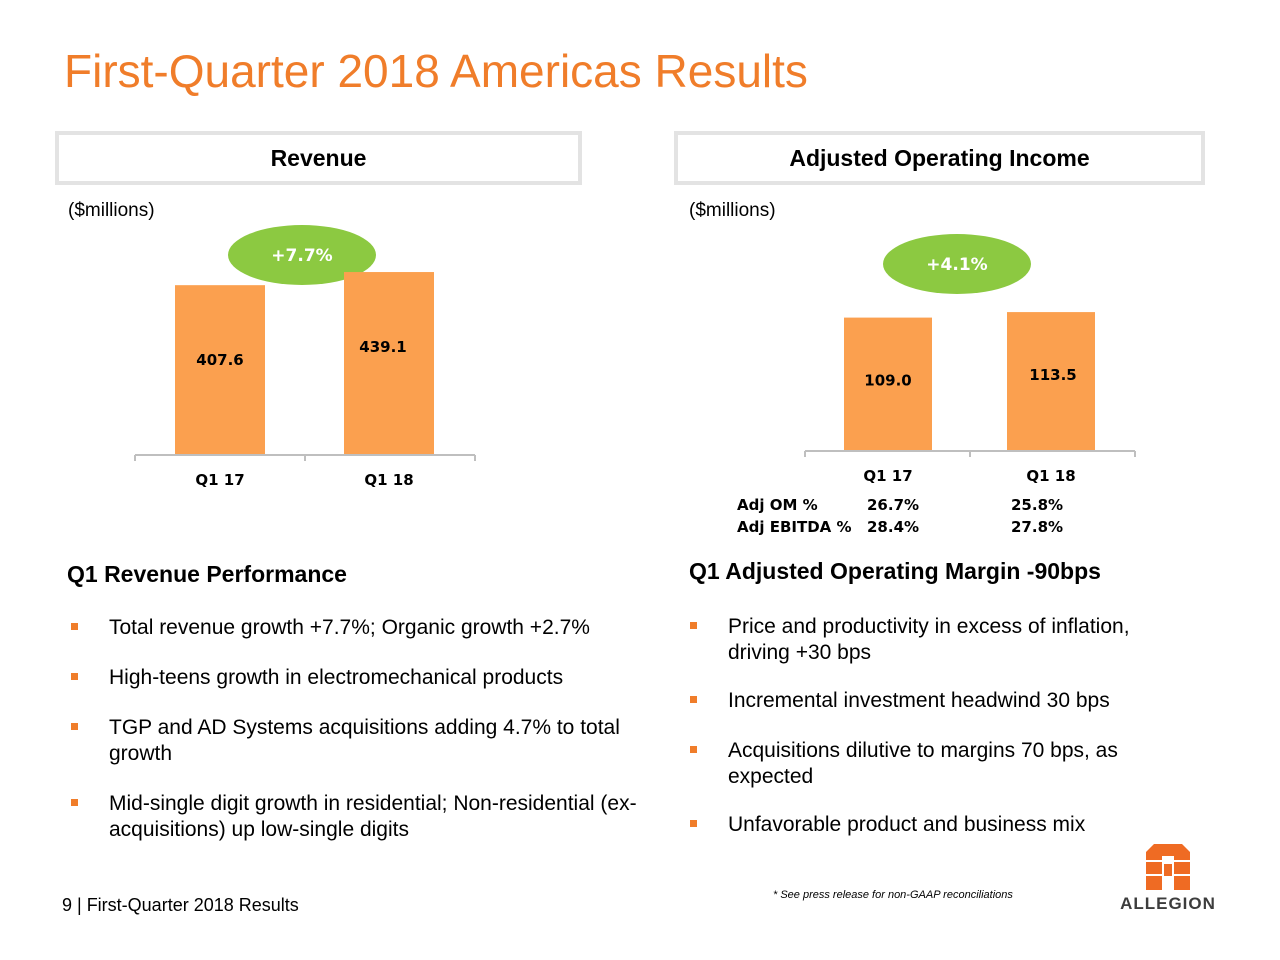 This screenshot has height=960, width=1280. What do you see at coordinates (111, 210) in the screenshot?
I see `revenue-units: ($millions)` at bounding box center [111, 210].